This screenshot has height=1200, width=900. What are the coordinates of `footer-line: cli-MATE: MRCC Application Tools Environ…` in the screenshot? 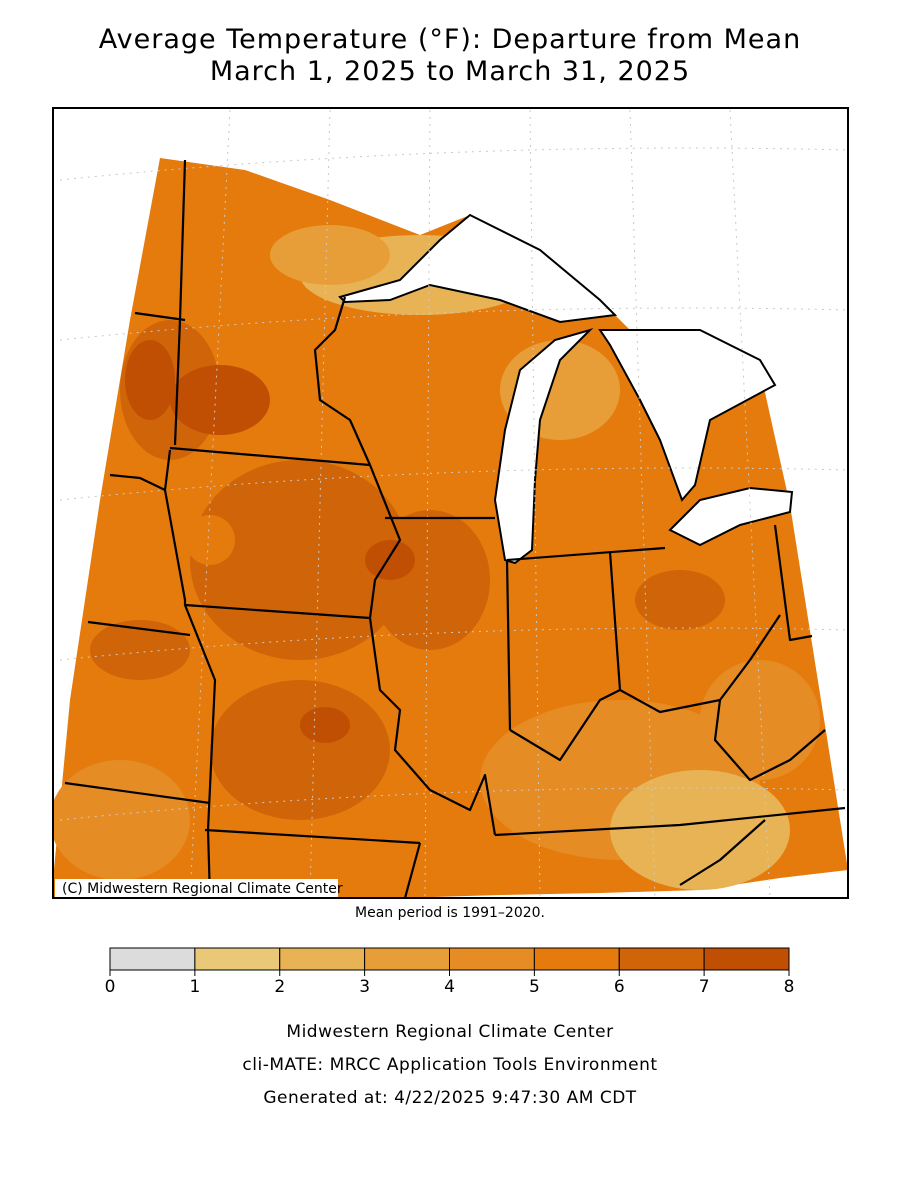 It's located at (449, 1065).